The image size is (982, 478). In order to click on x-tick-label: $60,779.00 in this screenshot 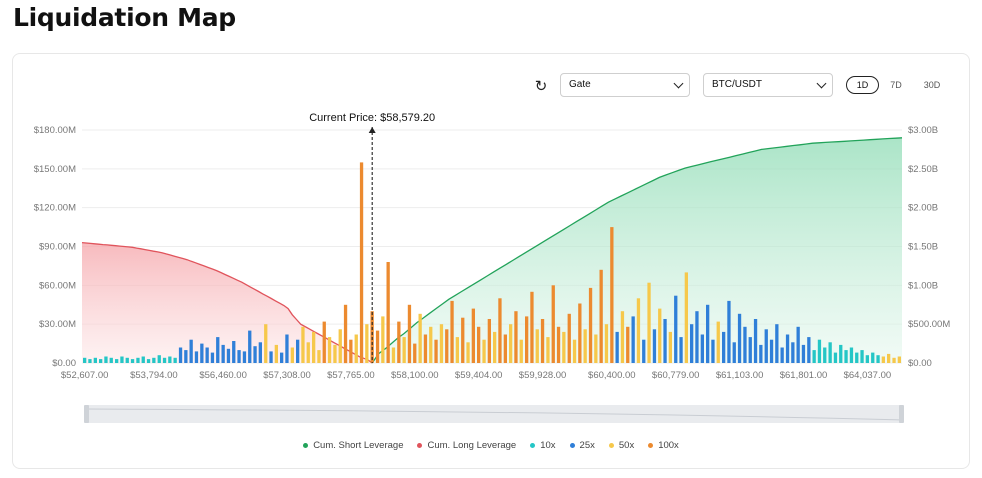, I will do `click(676, 375)`.